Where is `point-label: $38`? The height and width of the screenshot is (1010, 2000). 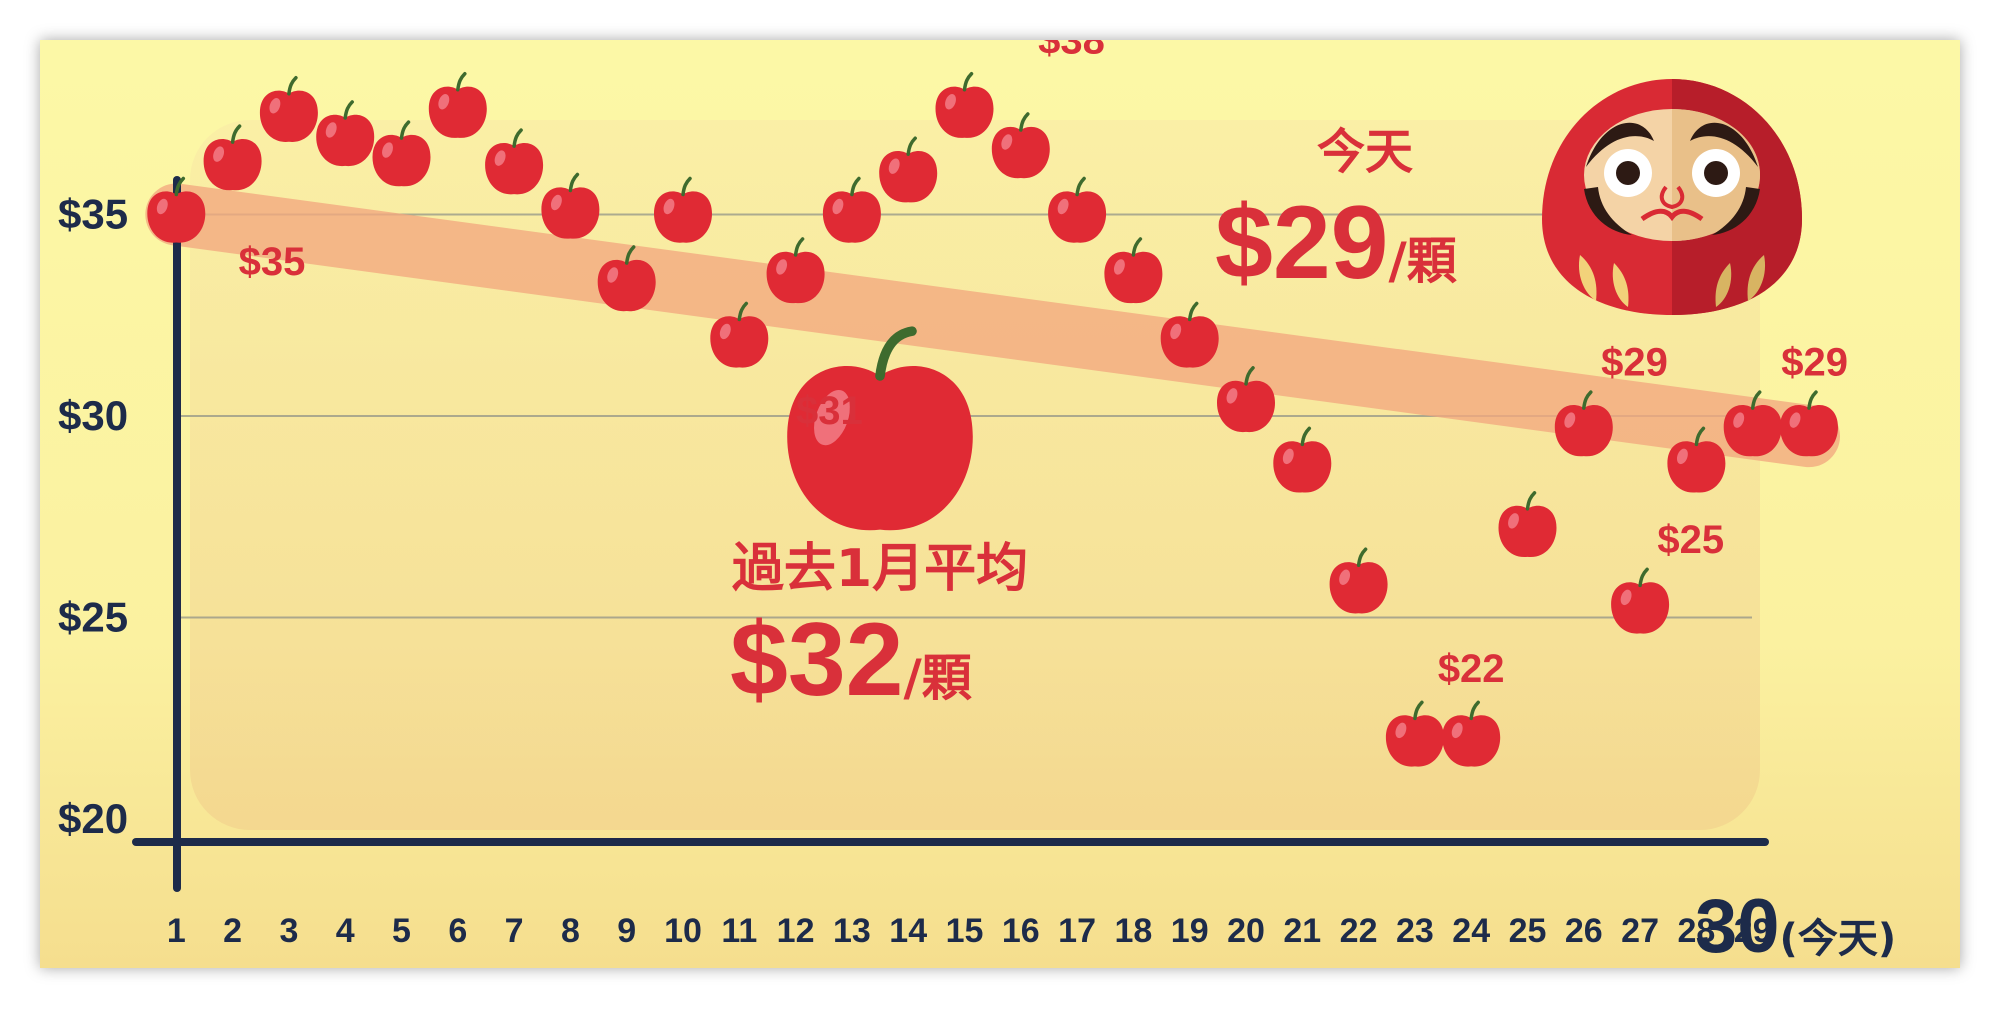 point-label: $38 is located at coordinates (1071, 51).